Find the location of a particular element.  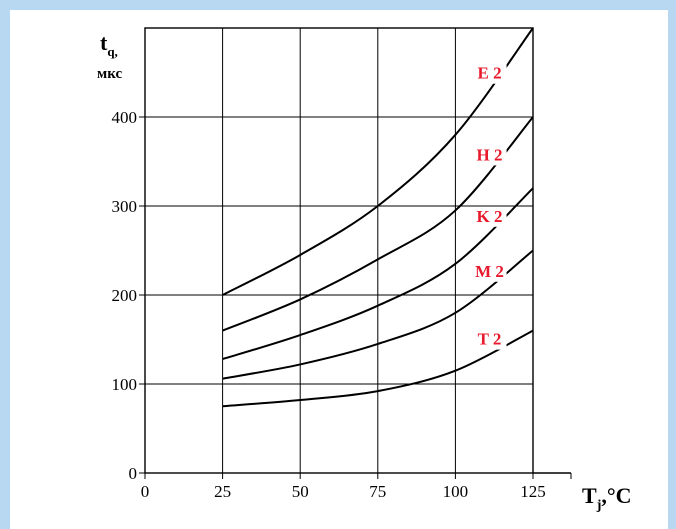

y-tick-label: 200 is located at coordinates (125, 295).